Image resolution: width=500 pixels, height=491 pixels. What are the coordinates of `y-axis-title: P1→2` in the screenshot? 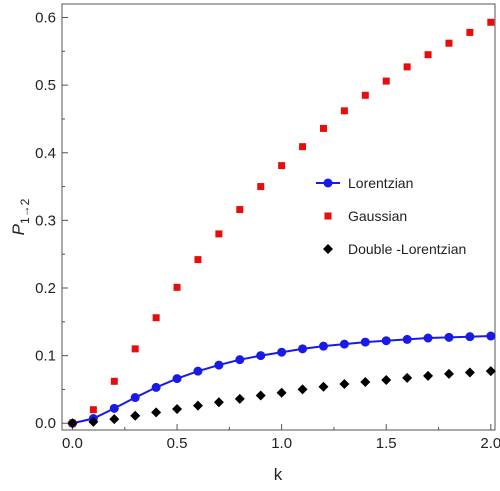 It's located at (20, 216).